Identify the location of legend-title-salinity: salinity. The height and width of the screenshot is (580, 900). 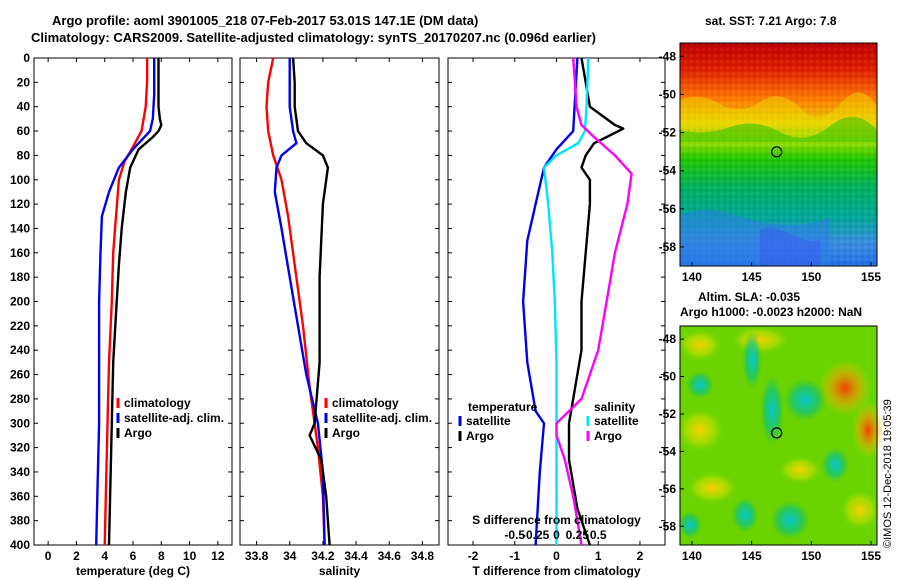
(615, 407).